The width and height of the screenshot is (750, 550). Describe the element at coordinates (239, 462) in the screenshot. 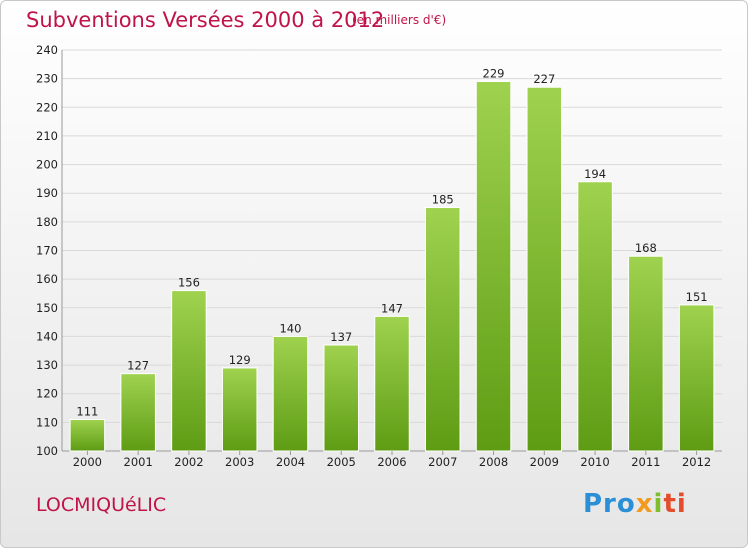

I see `x-tick-label: 2003` at that location.